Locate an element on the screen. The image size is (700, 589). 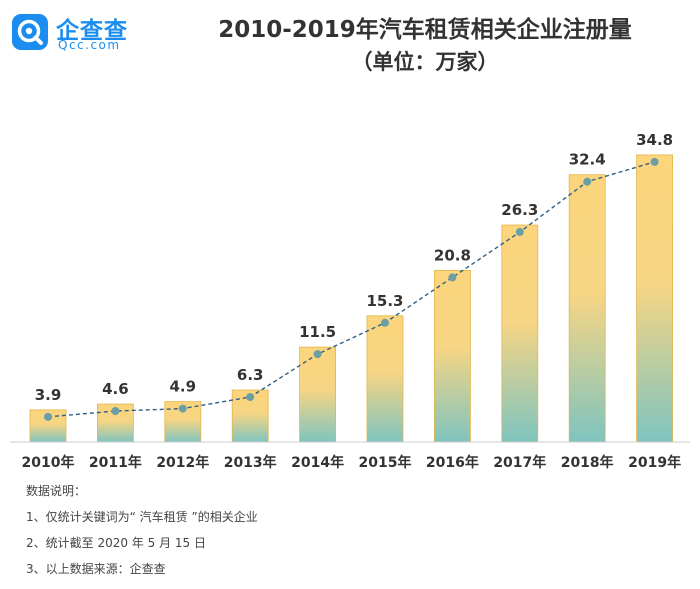
x-tick-label-10: 2019年 is located at coordinates (654, 462).